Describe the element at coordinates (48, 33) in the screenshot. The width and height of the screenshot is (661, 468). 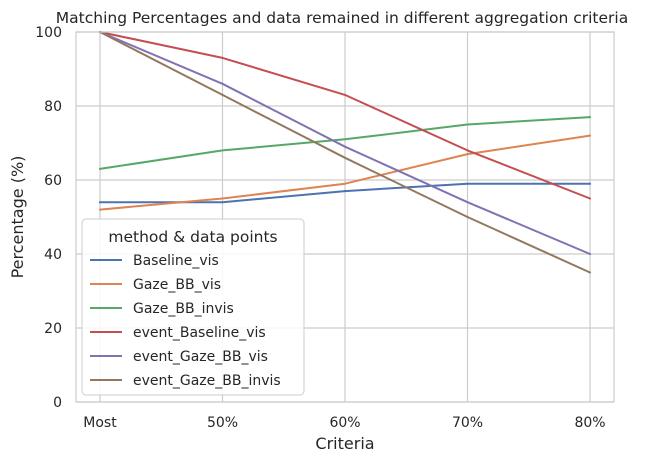
I see `y-tick-label: 100` at that location.